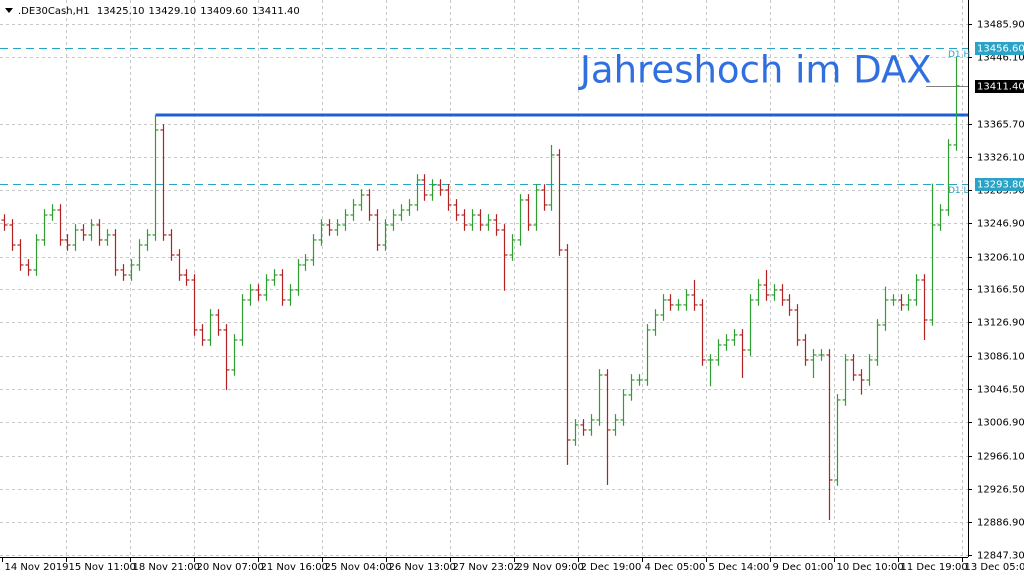  Describe the element at coordinates (1000, 523) in the screenshot. I see `y-tick-label: 12886.90` at that location.